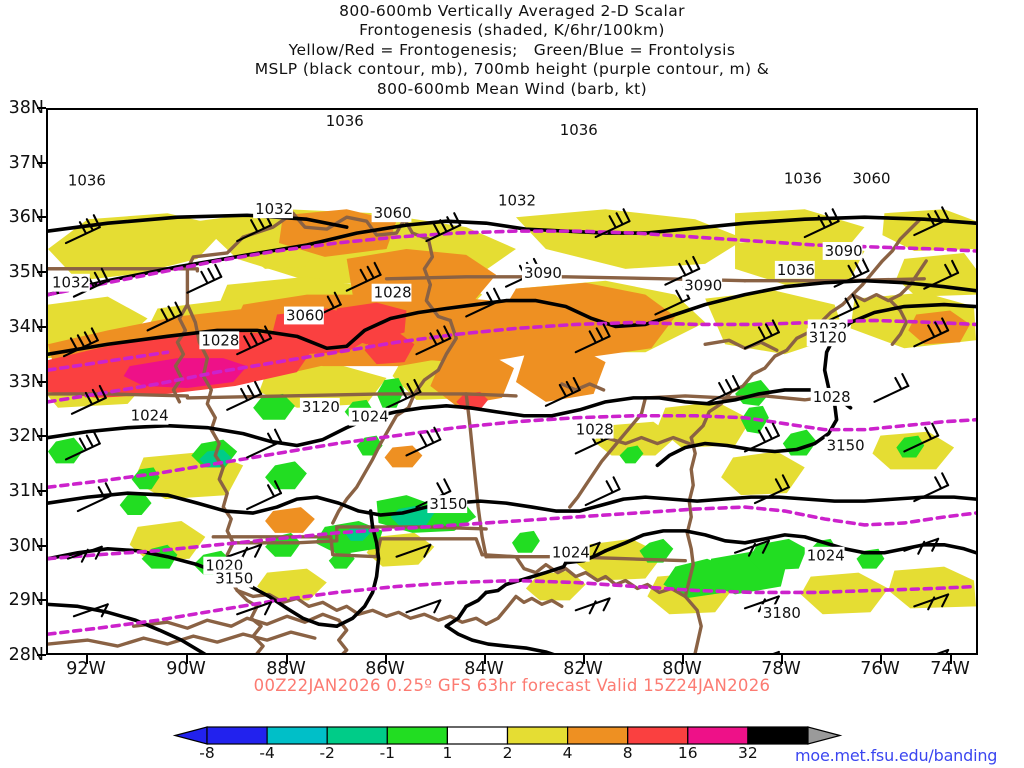 The width and height of the screenshot is (1024, 768). What do you see at coordinates (896, 755) in the screenshot?
I see `site-watermark: moe.met.fsu.edu/banding` at bounding box center [896, 755].